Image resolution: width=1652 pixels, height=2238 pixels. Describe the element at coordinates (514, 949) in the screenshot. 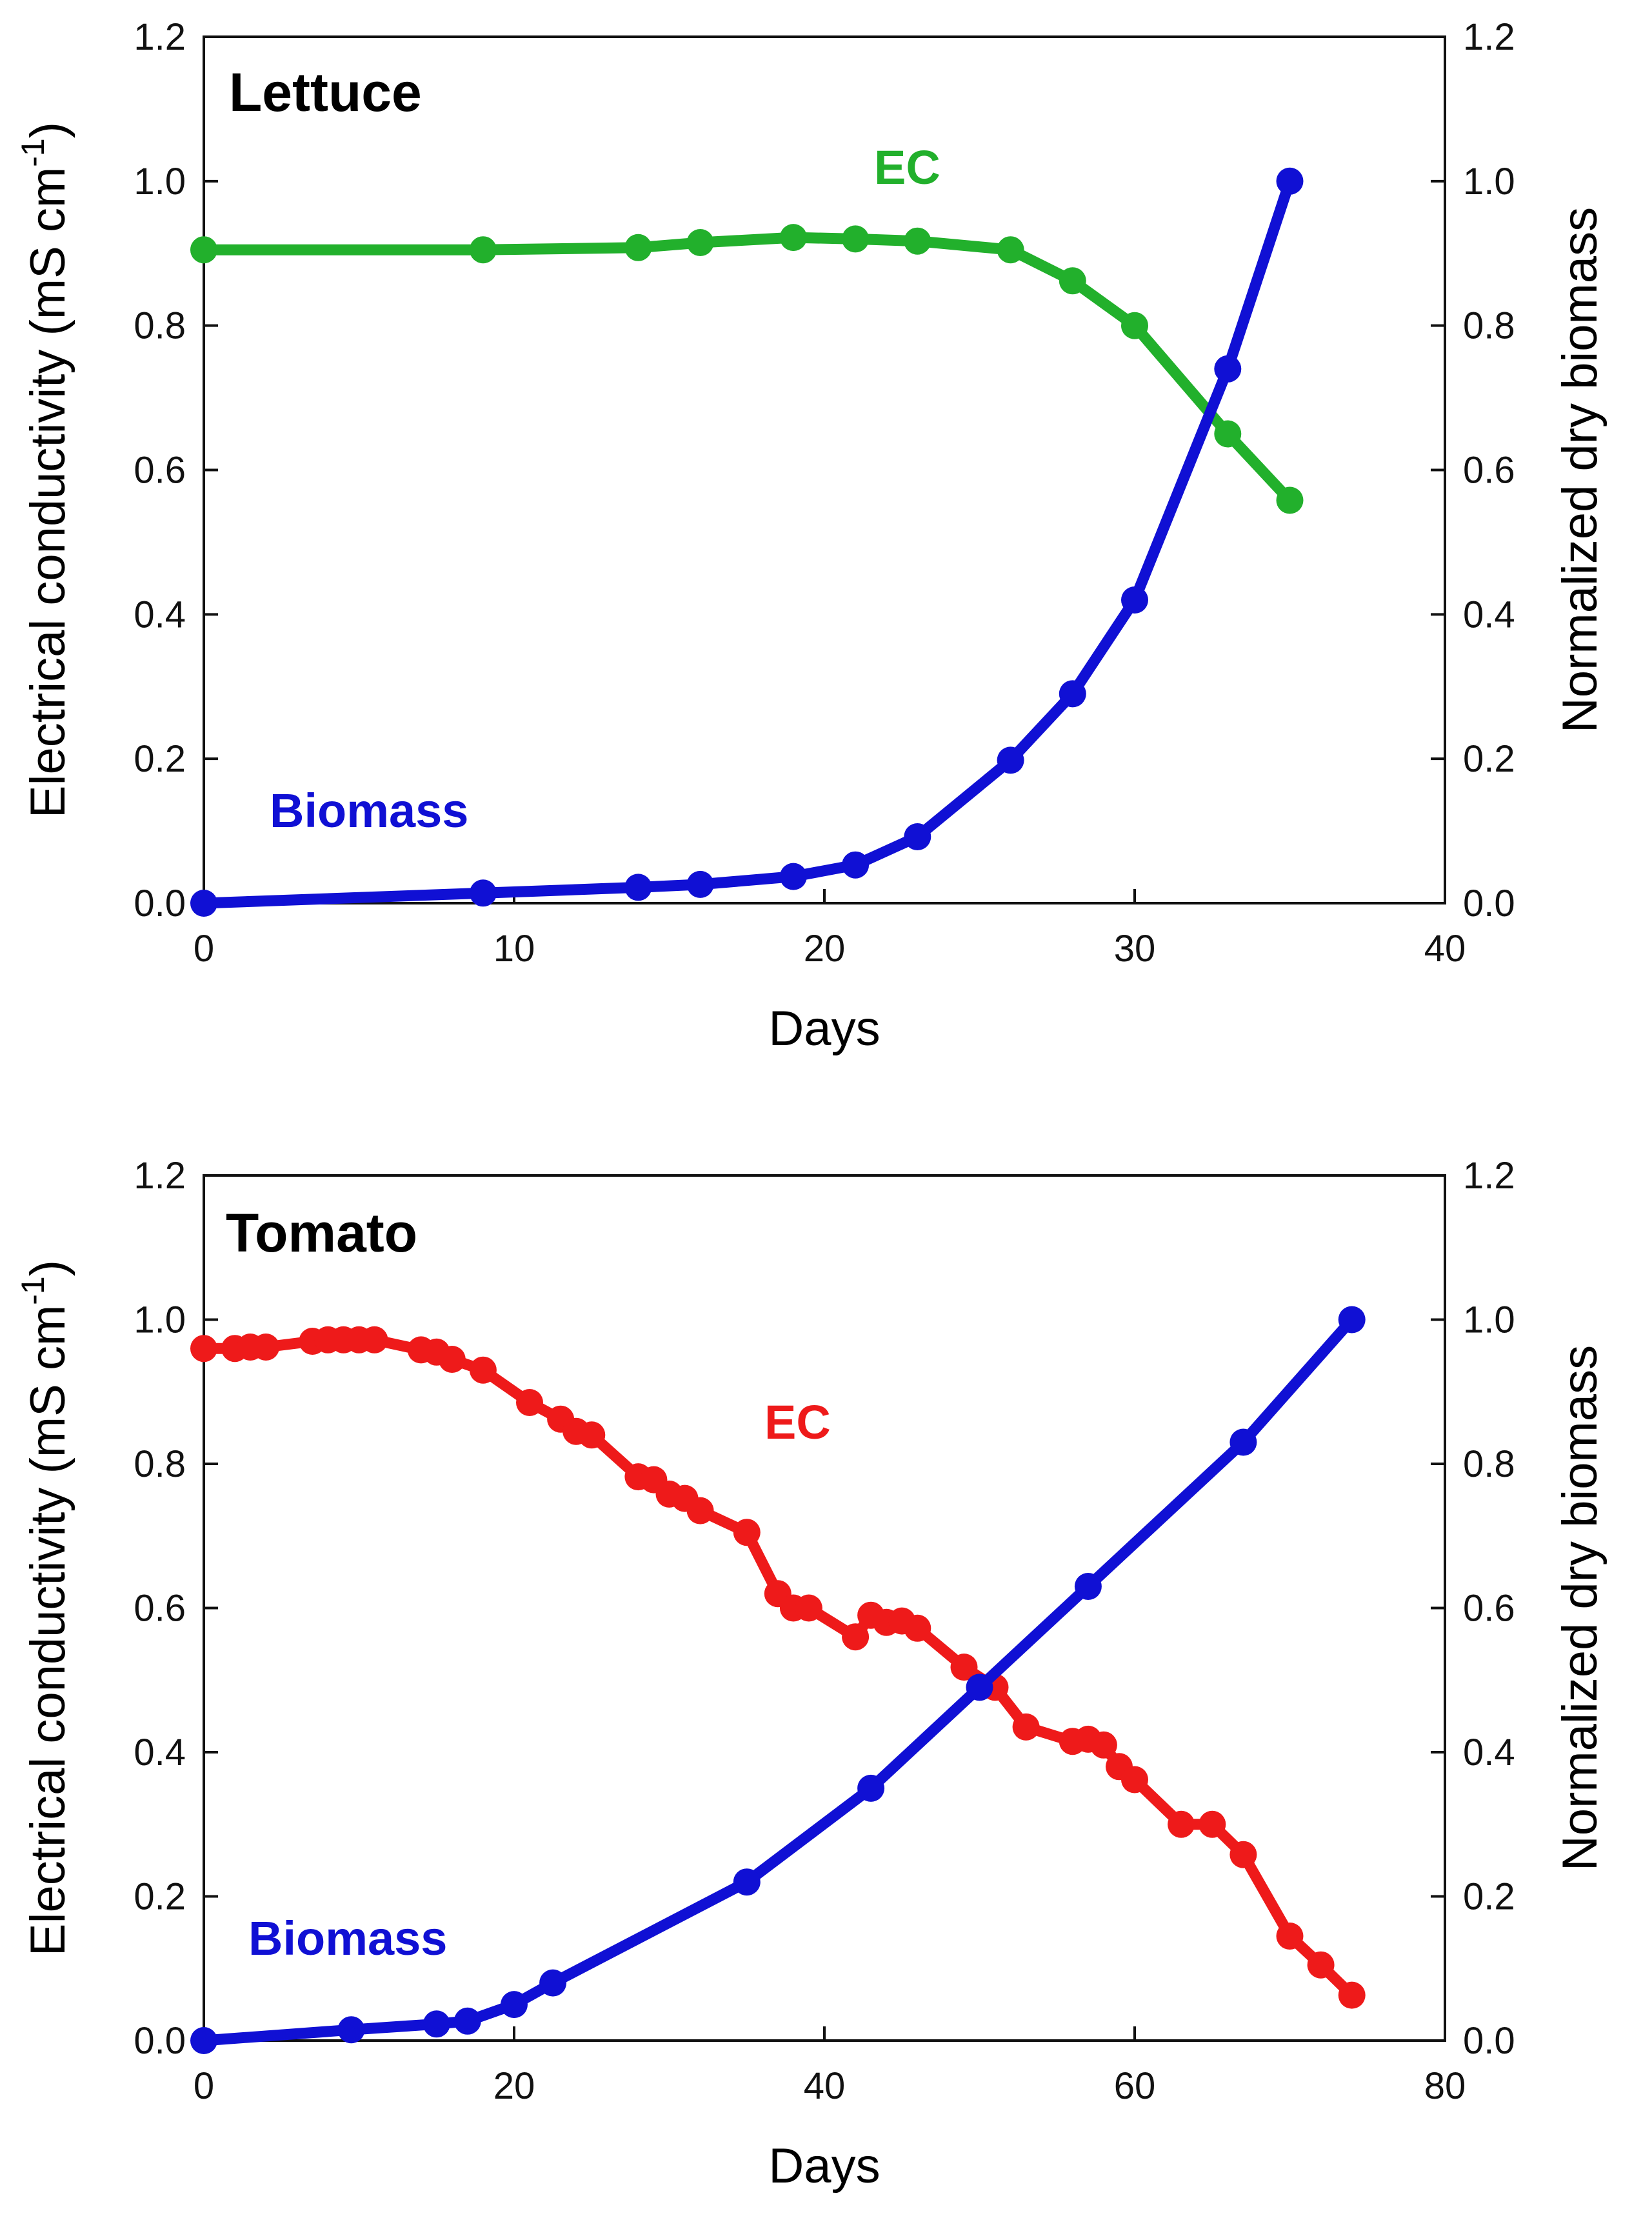

I see `x-tick-label: 10` at that location.